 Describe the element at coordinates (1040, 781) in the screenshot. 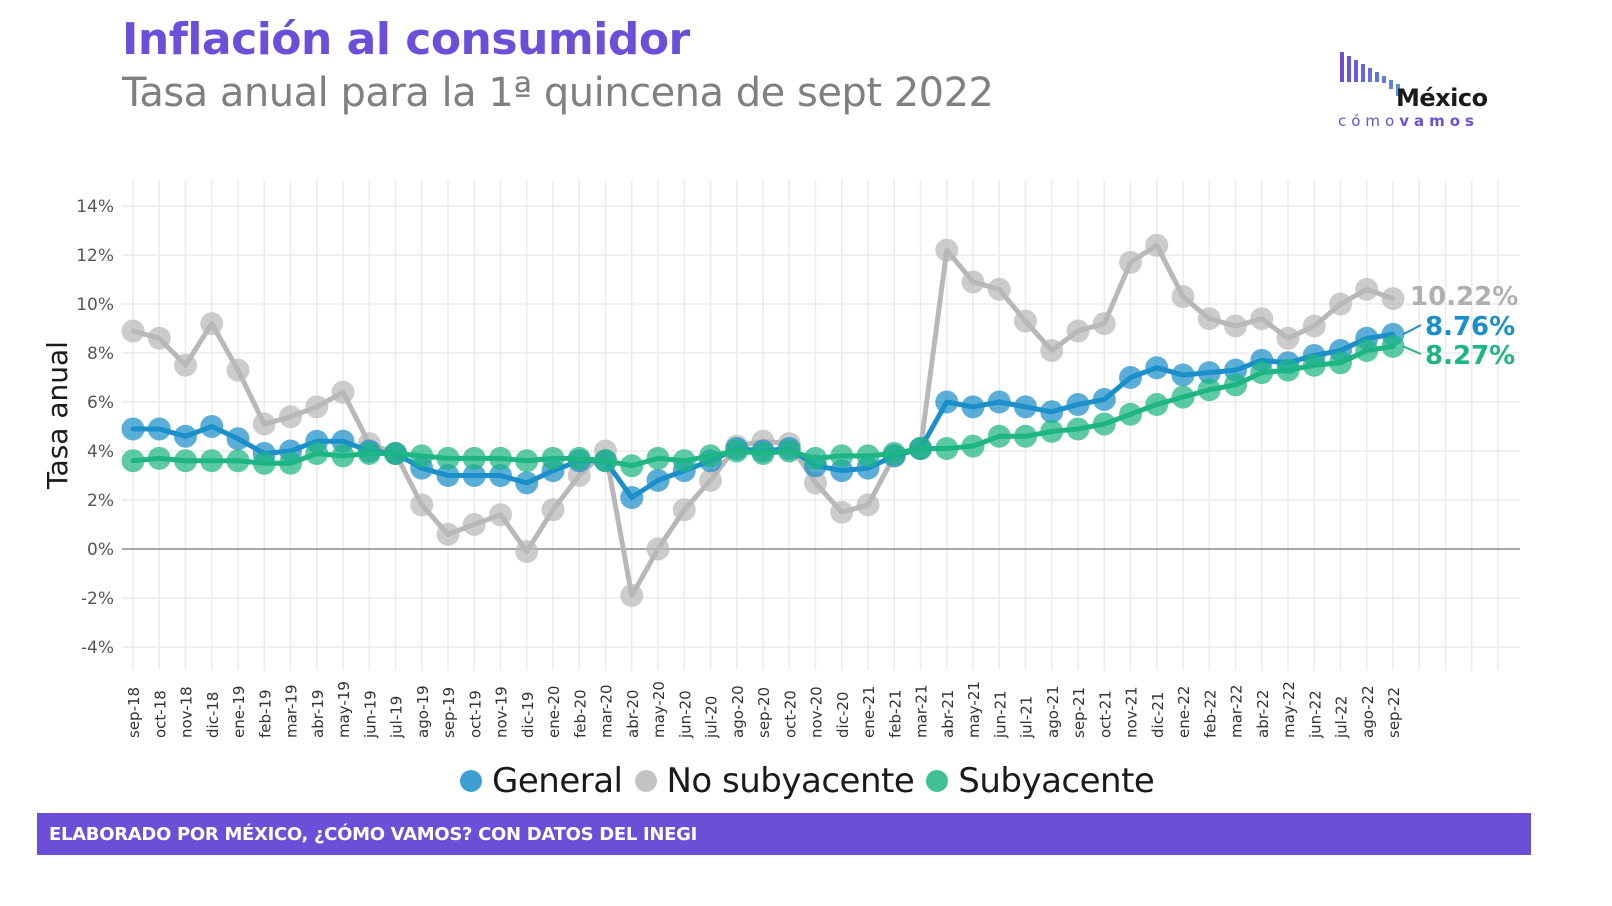

I see `legend-item-subyacente: Subyacente` at that location.